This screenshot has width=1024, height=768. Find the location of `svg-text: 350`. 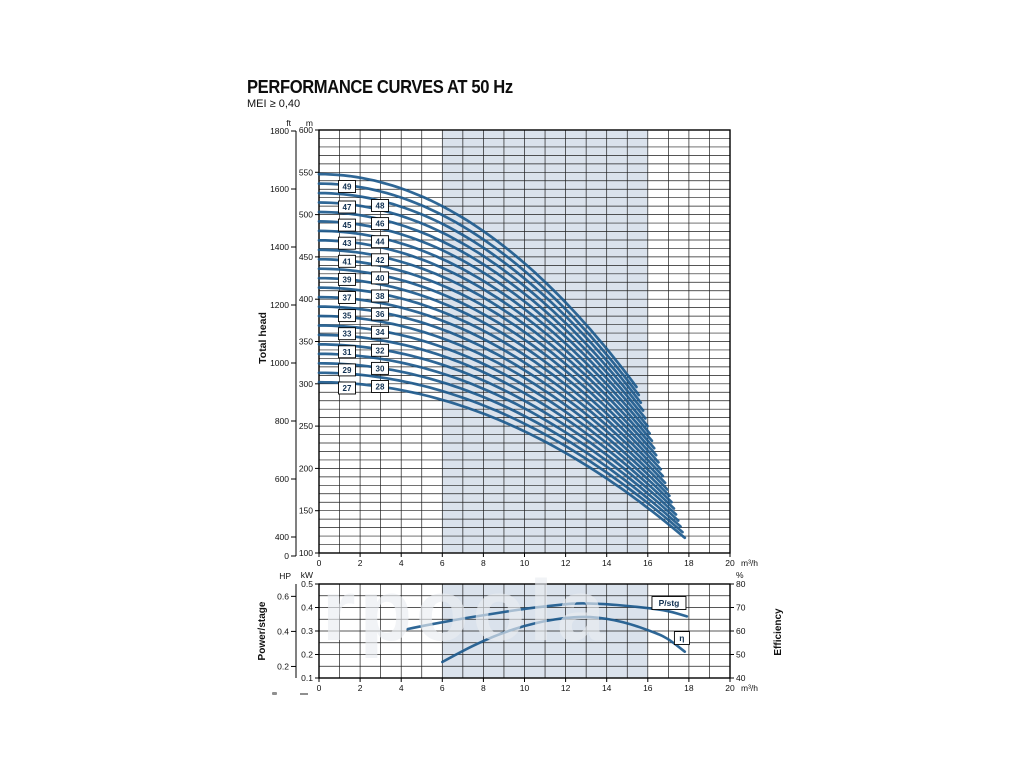

svg-text: 350 is located at coordinates (306, 342).